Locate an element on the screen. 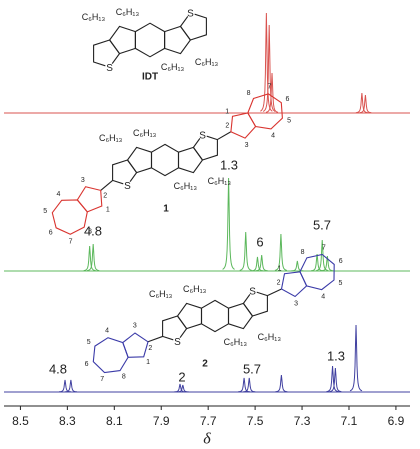 The height and width of the screenshot is (449, 420). x-tick-label: 7.1 is located at coordinates (349, 421).